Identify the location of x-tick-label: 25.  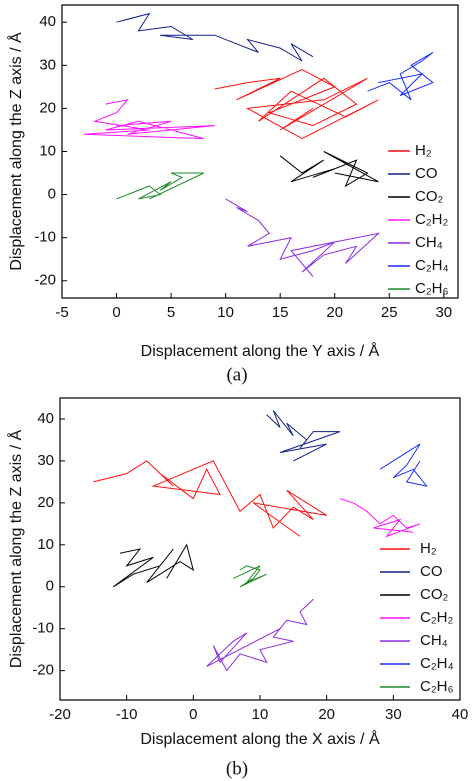
(389, 312).